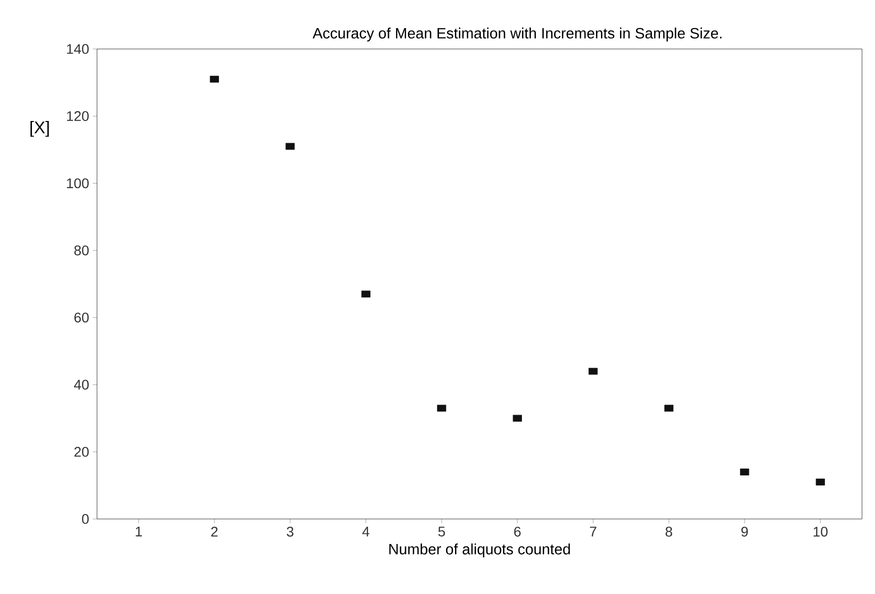  I want to click on x-tick-label: 8, so click(669, 531).